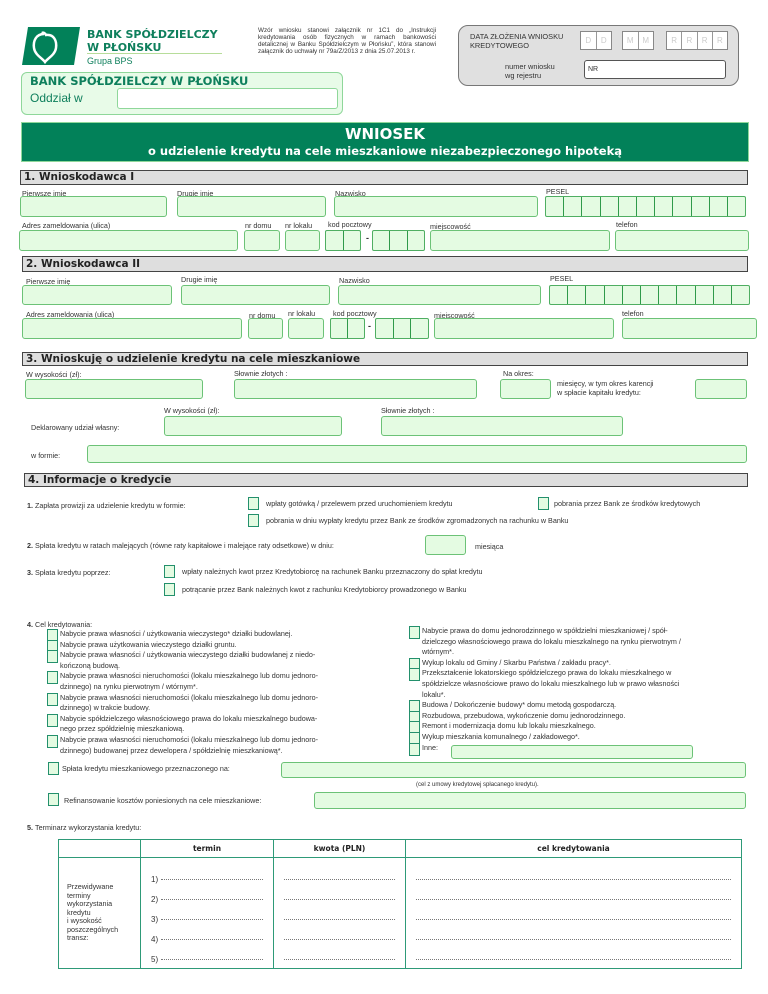 Image resolution: width=768 pixels, height=994 pixels. I want to click on schedule-term-row: 3), so click(207, 914).